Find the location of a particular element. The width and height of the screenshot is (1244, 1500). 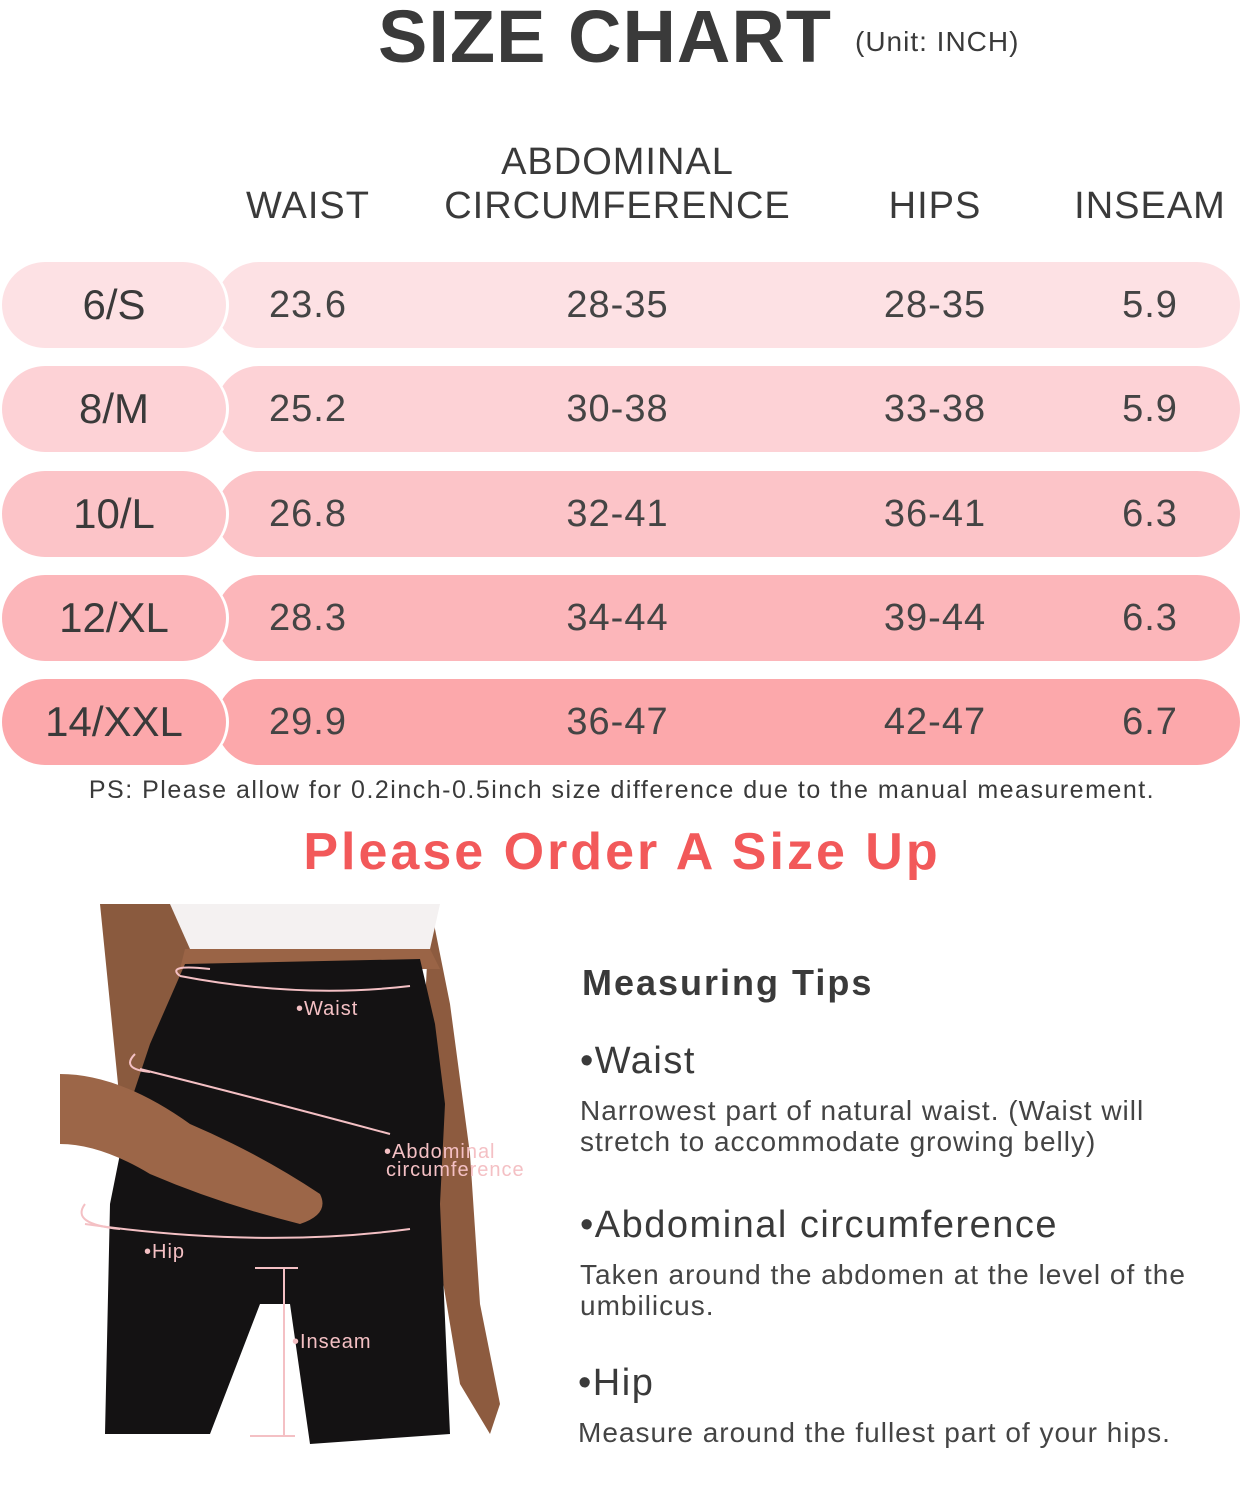

cell-abdominal: 36-47 is located at coordinates (617, 721).